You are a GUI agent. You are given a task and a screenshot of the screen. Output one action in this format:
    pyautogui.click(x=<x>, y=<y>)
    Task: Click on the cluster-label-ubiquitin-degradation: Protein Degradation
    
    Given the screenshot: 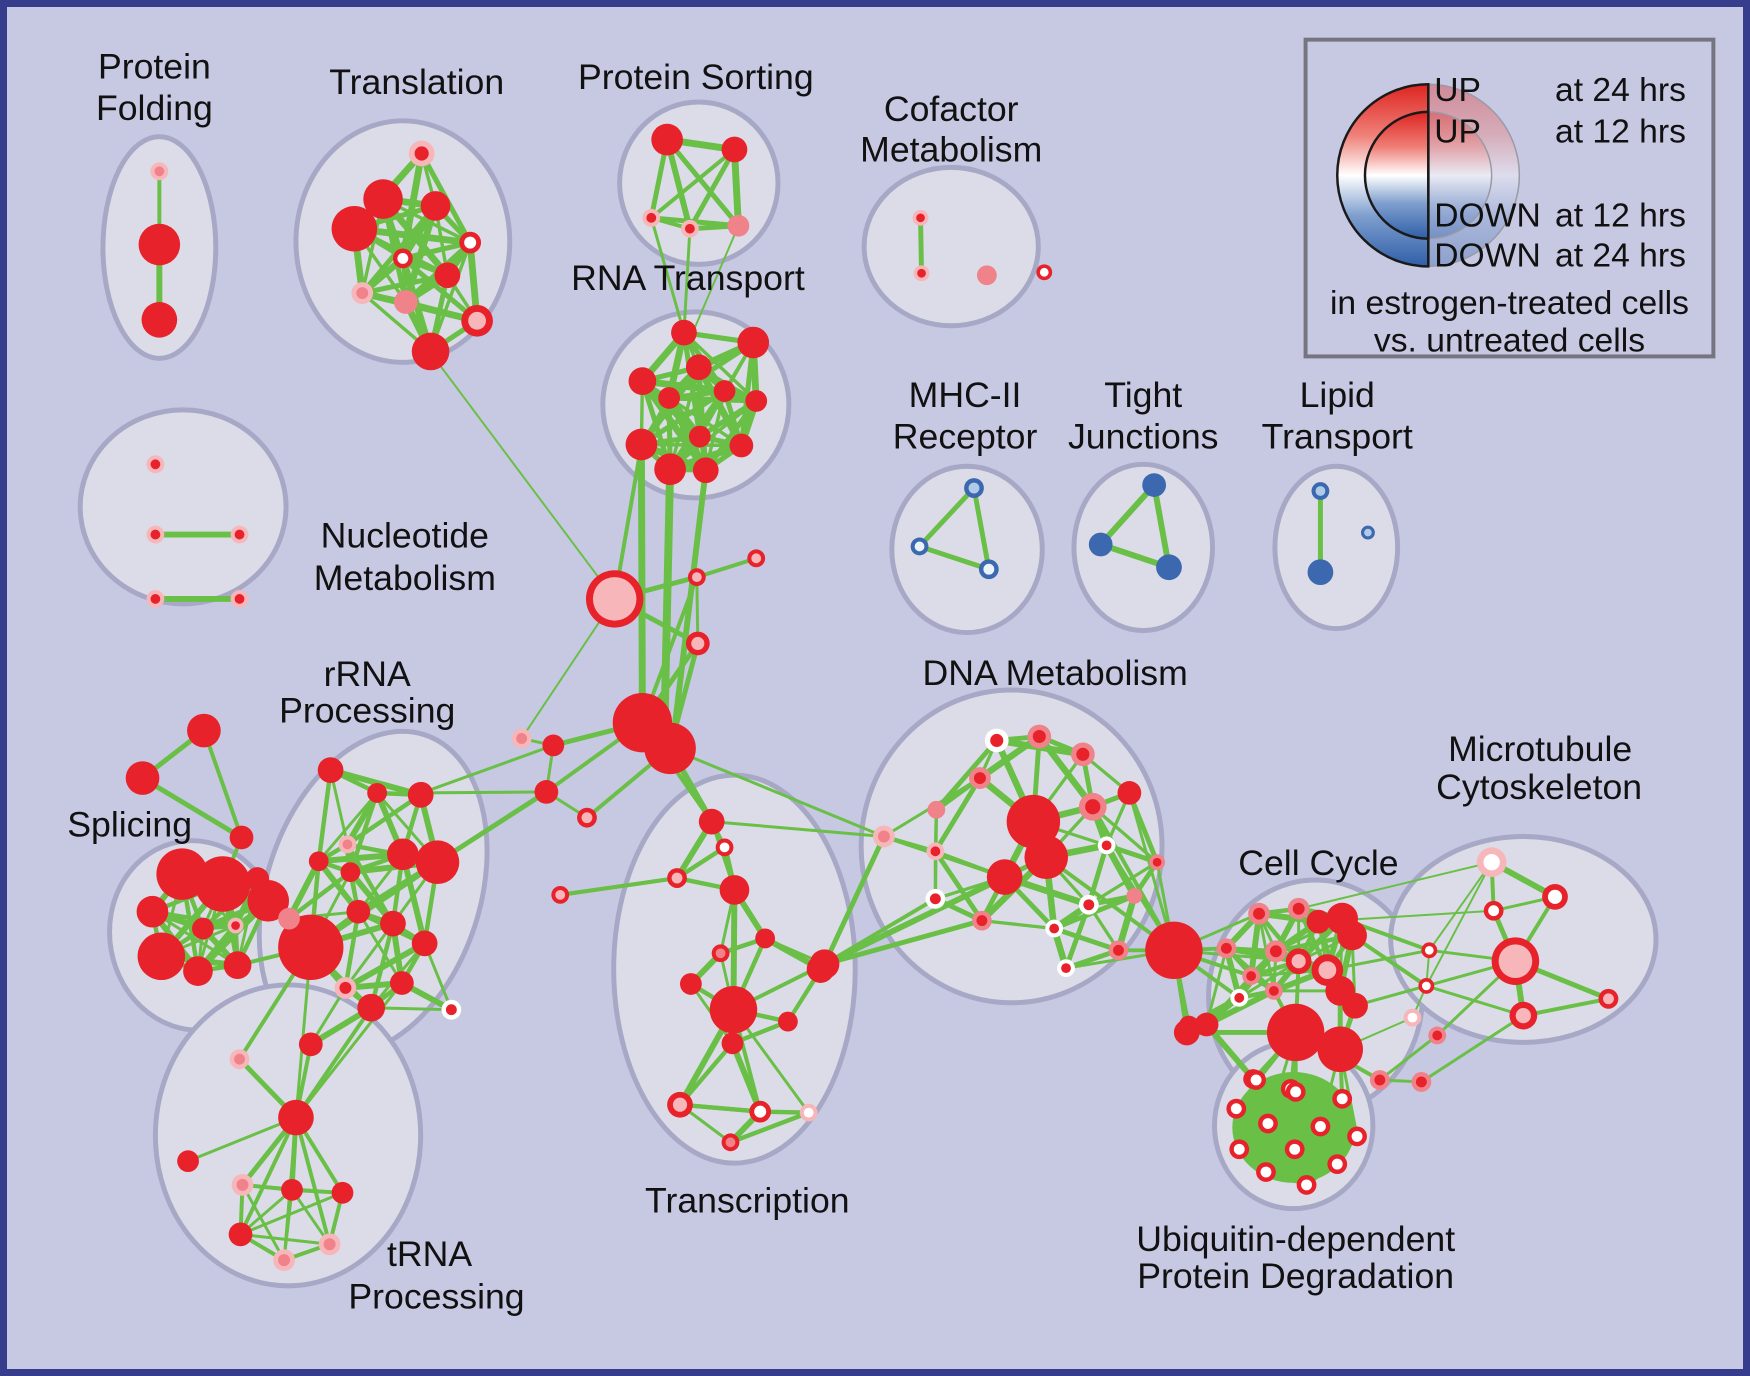 What is the action you would take?
    pyautogui.click(x=1295, y=1276)
    